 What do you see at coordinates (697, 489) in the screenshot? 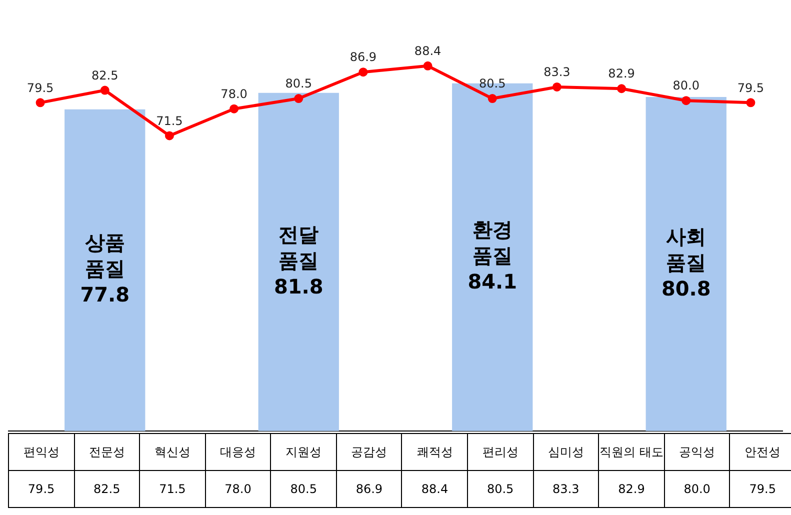
I see `data-label: 80.0` at bounding box center [697, 489].